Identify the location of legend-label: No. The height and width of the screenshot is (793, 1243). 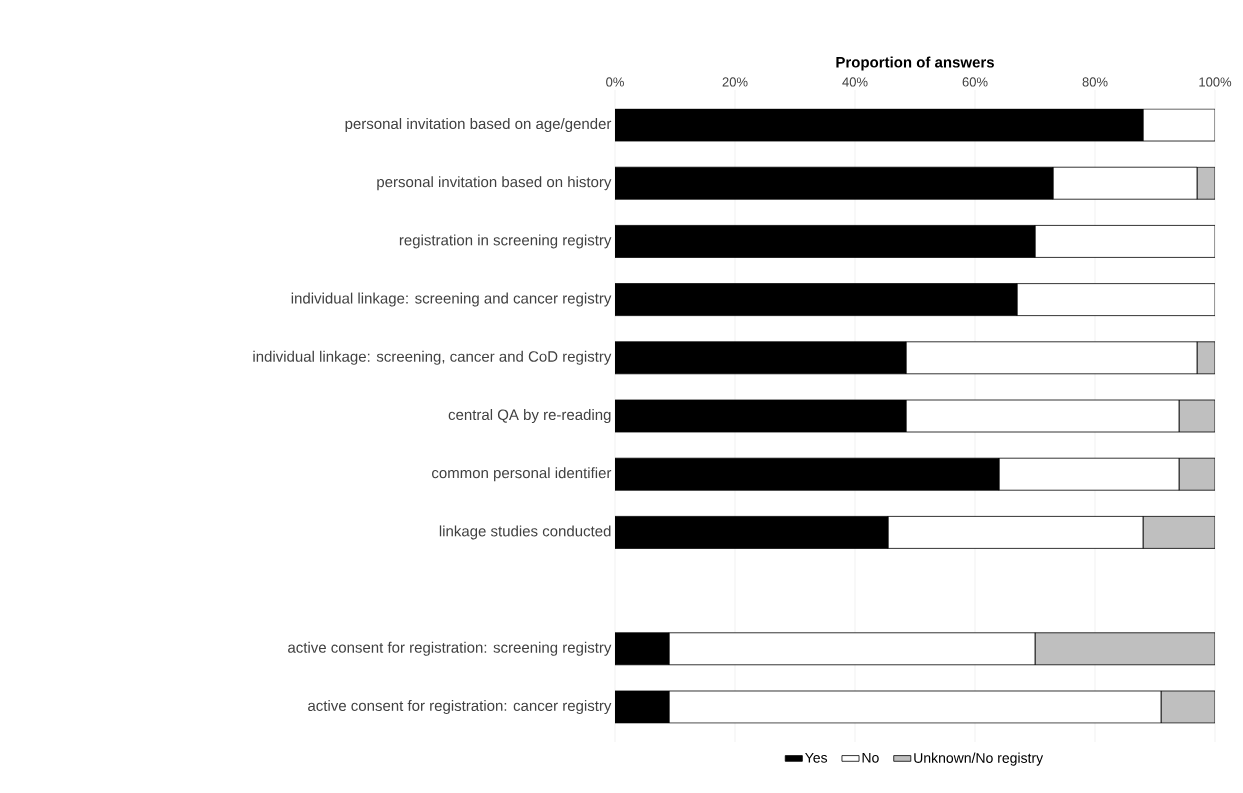
(870, 757).